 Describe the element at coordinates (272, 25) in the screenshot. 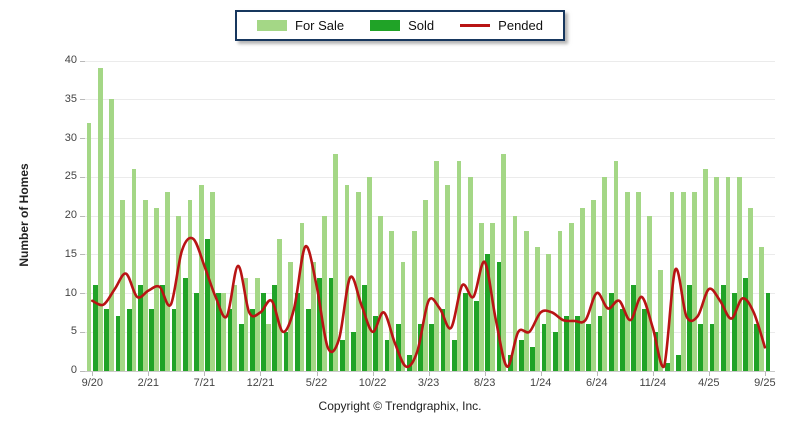

I see `for-sale-swatch-icon` at that location.